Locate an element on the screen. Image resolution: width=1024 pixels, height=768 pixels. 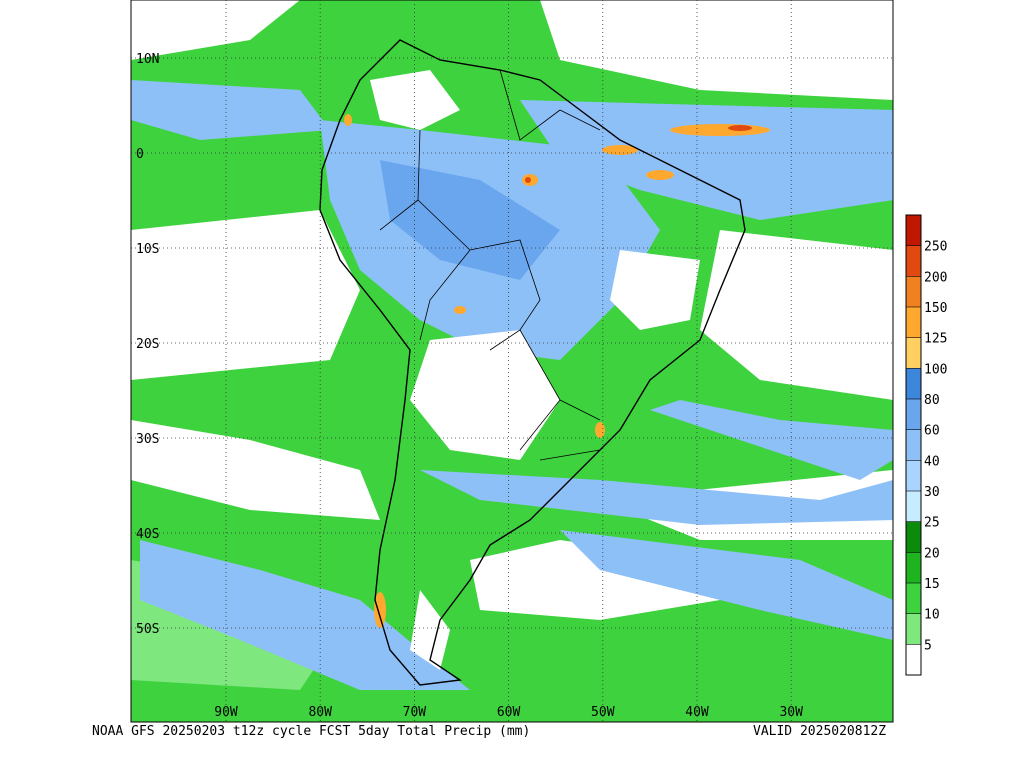
colorbar-label: 250 is located at coordinates (935, 247).